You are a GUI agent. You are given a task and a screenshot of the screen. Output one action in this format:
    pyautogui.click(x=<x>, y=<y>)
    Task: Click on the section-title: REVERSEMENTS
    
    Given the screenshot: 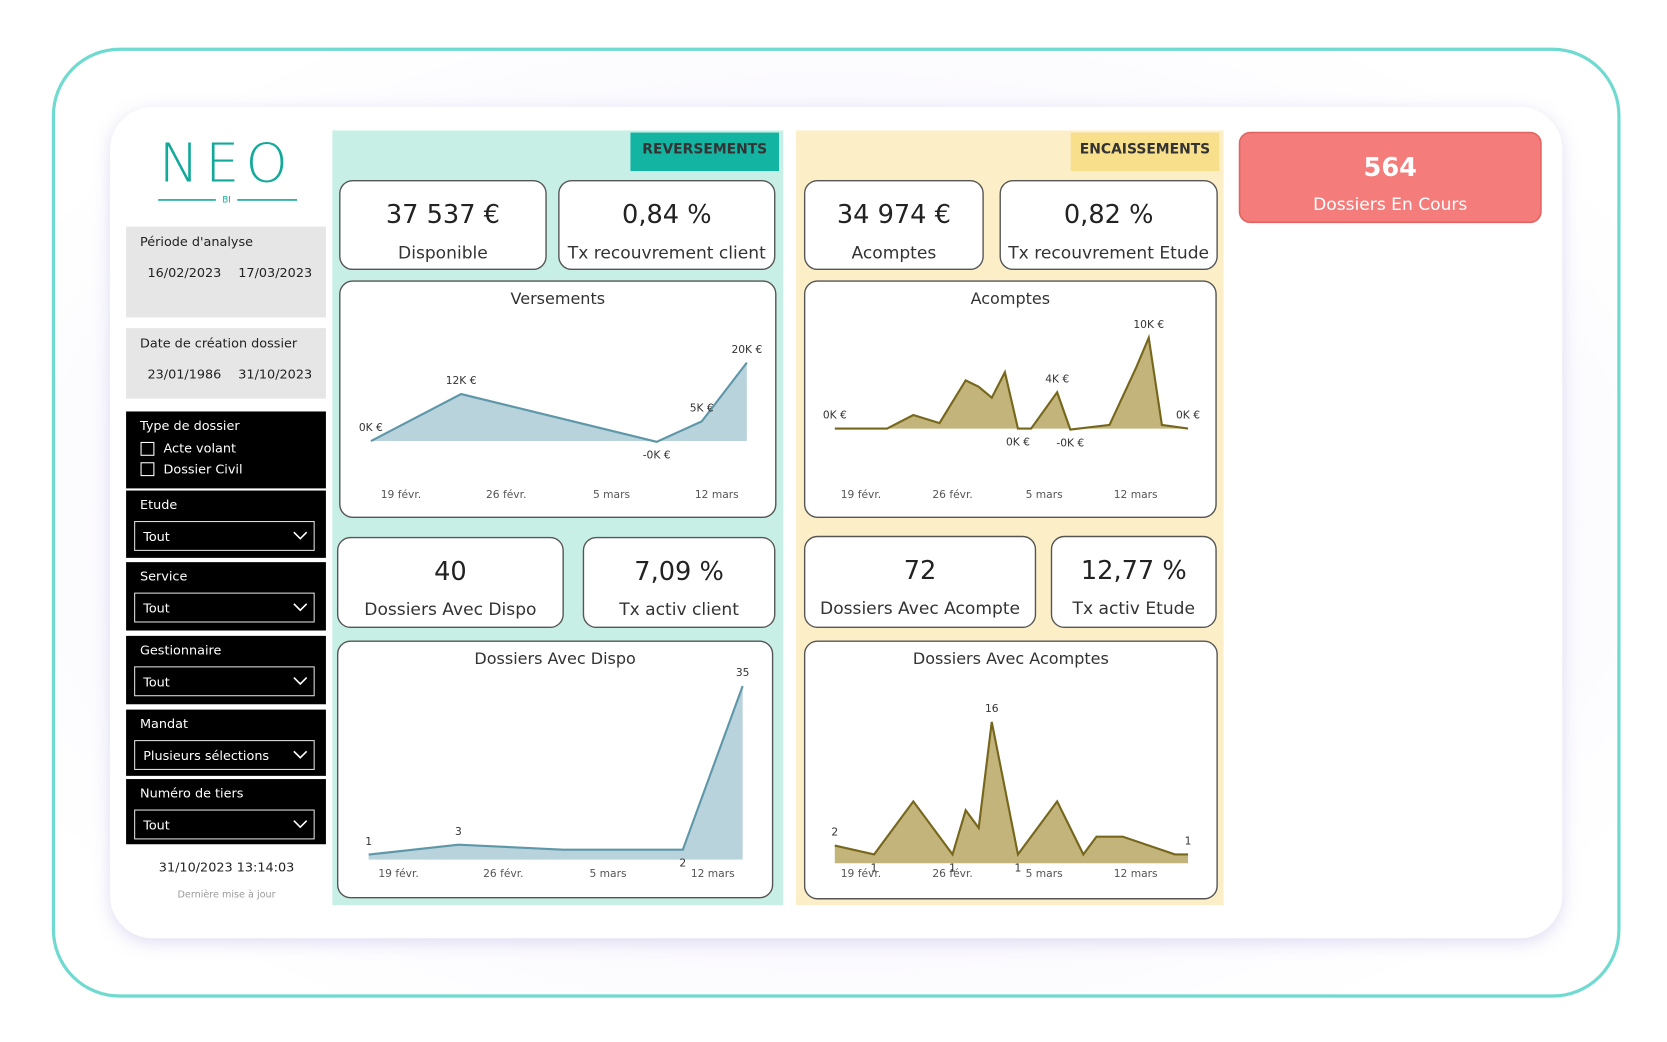 What is the action you would take?
    pyautogui.click(x=704, y=150)
    